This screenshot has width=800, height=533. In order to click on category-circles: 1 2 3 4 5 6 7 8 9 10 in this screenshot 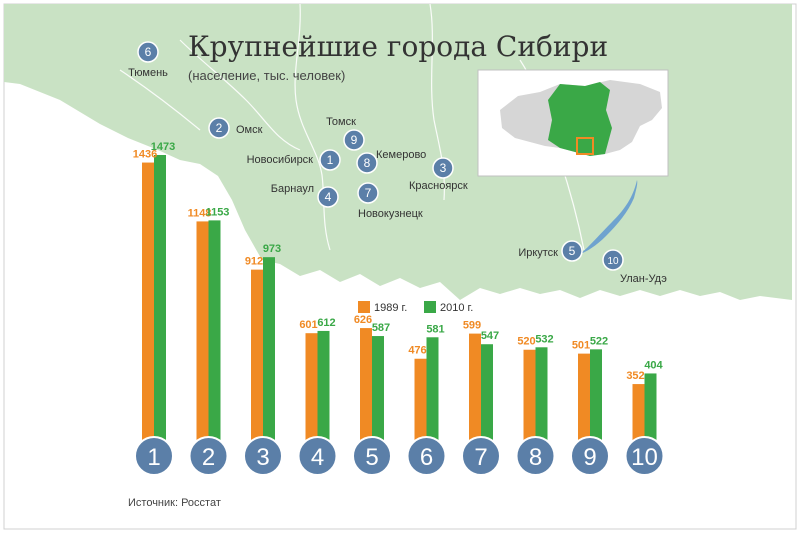, I will do `click(399, 456)`.